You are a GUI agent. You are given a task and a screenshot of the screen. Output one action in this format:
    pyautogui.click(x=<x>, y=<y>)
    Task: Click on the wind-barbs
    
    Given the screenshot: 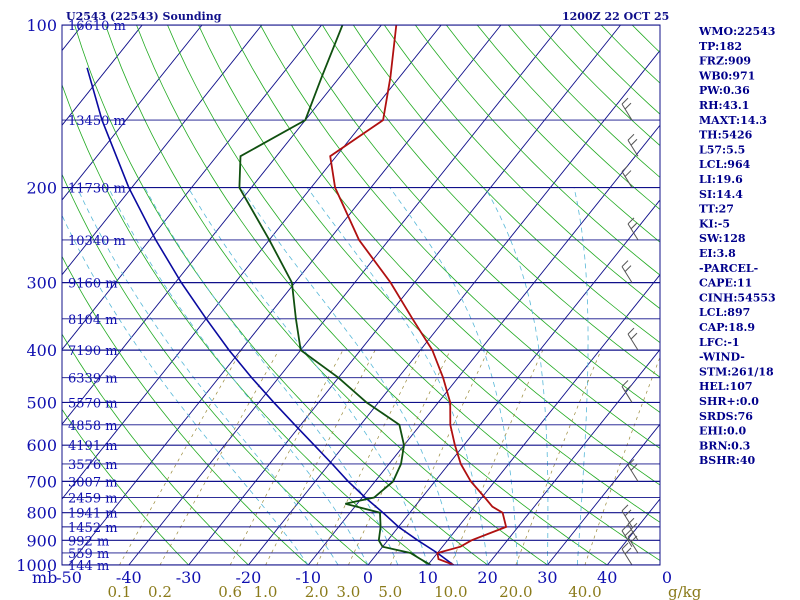 What is the action you would take?
    pyautogui.click(x=630, y=331)
    